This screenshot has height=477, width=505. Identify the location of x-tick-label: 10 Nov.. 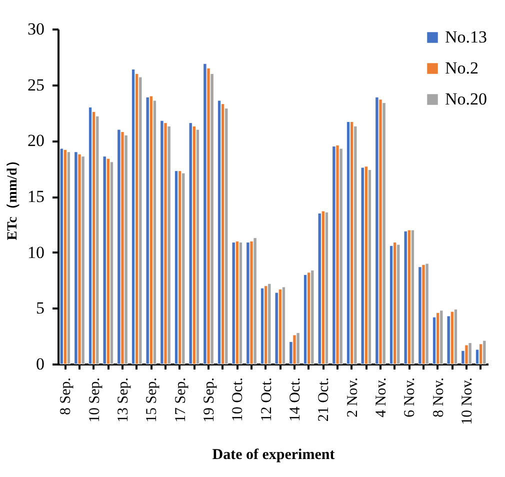
(468, 401).